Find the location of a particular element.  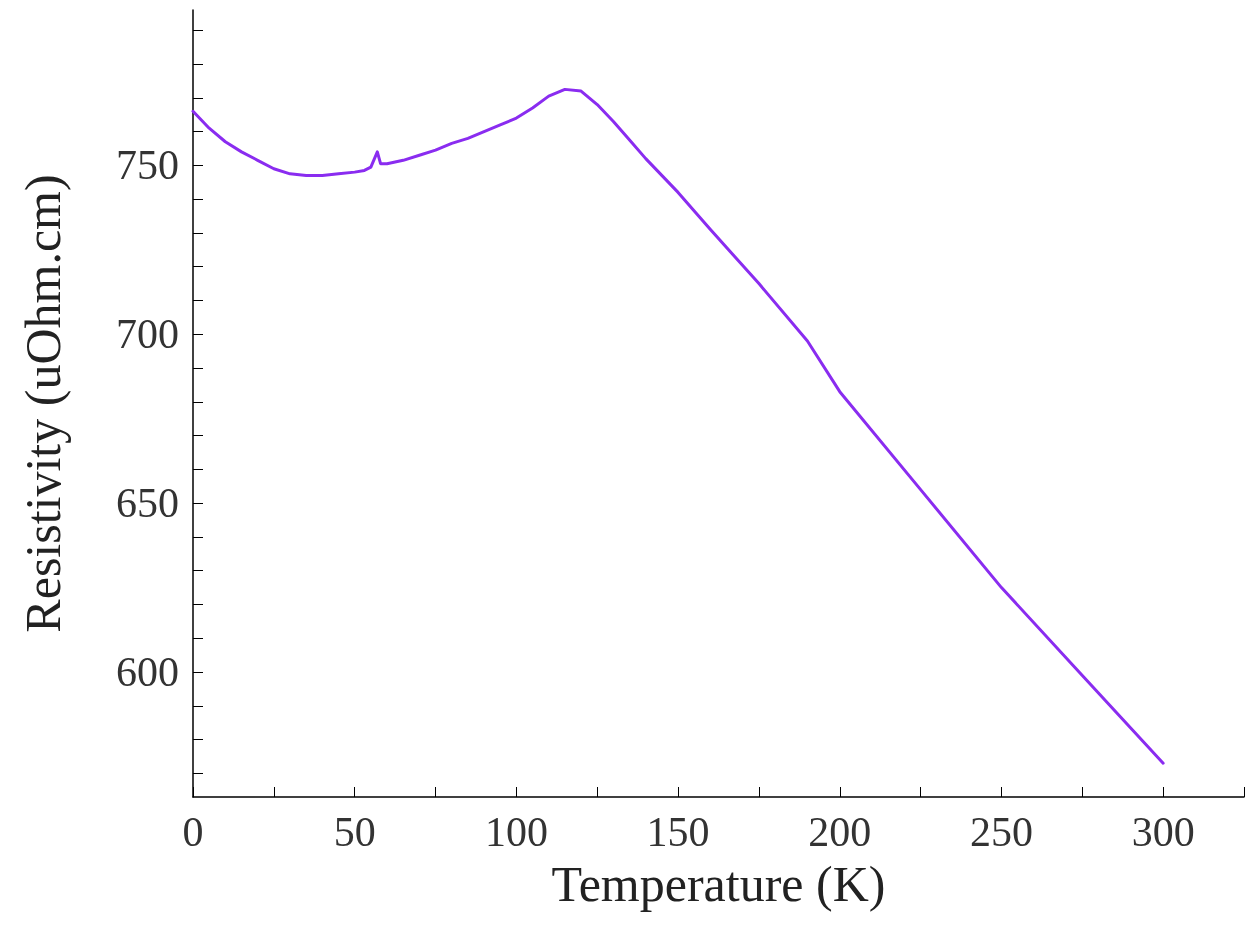

y-axis-title: Resistivity (uOhm.cm) is located at coordinates (43, 403).